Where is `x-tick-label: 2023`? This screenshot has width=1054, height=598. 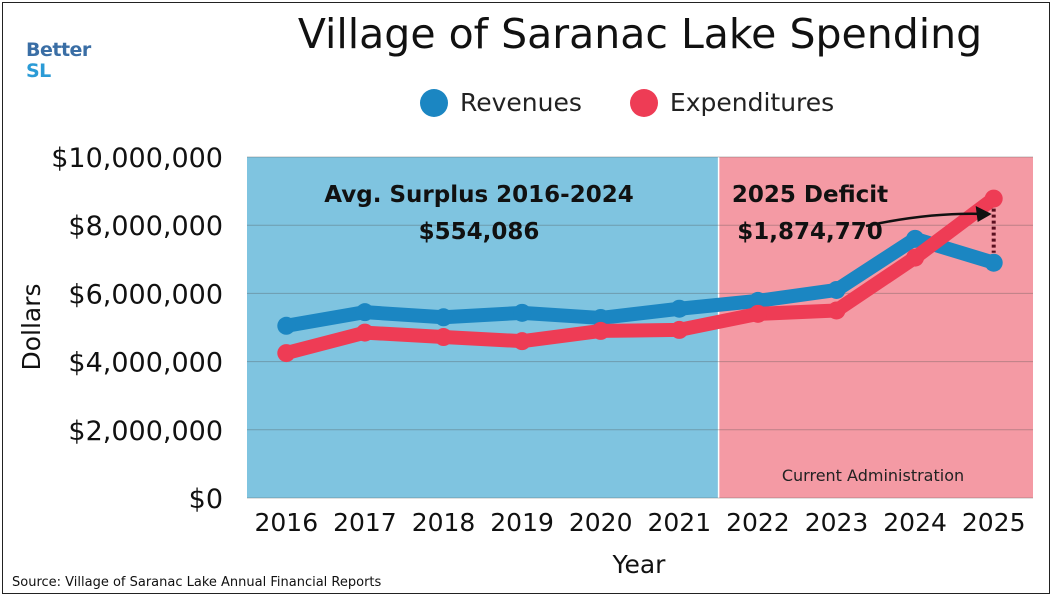
x-tick-label: 2023 is located at coordinates (837, 522).